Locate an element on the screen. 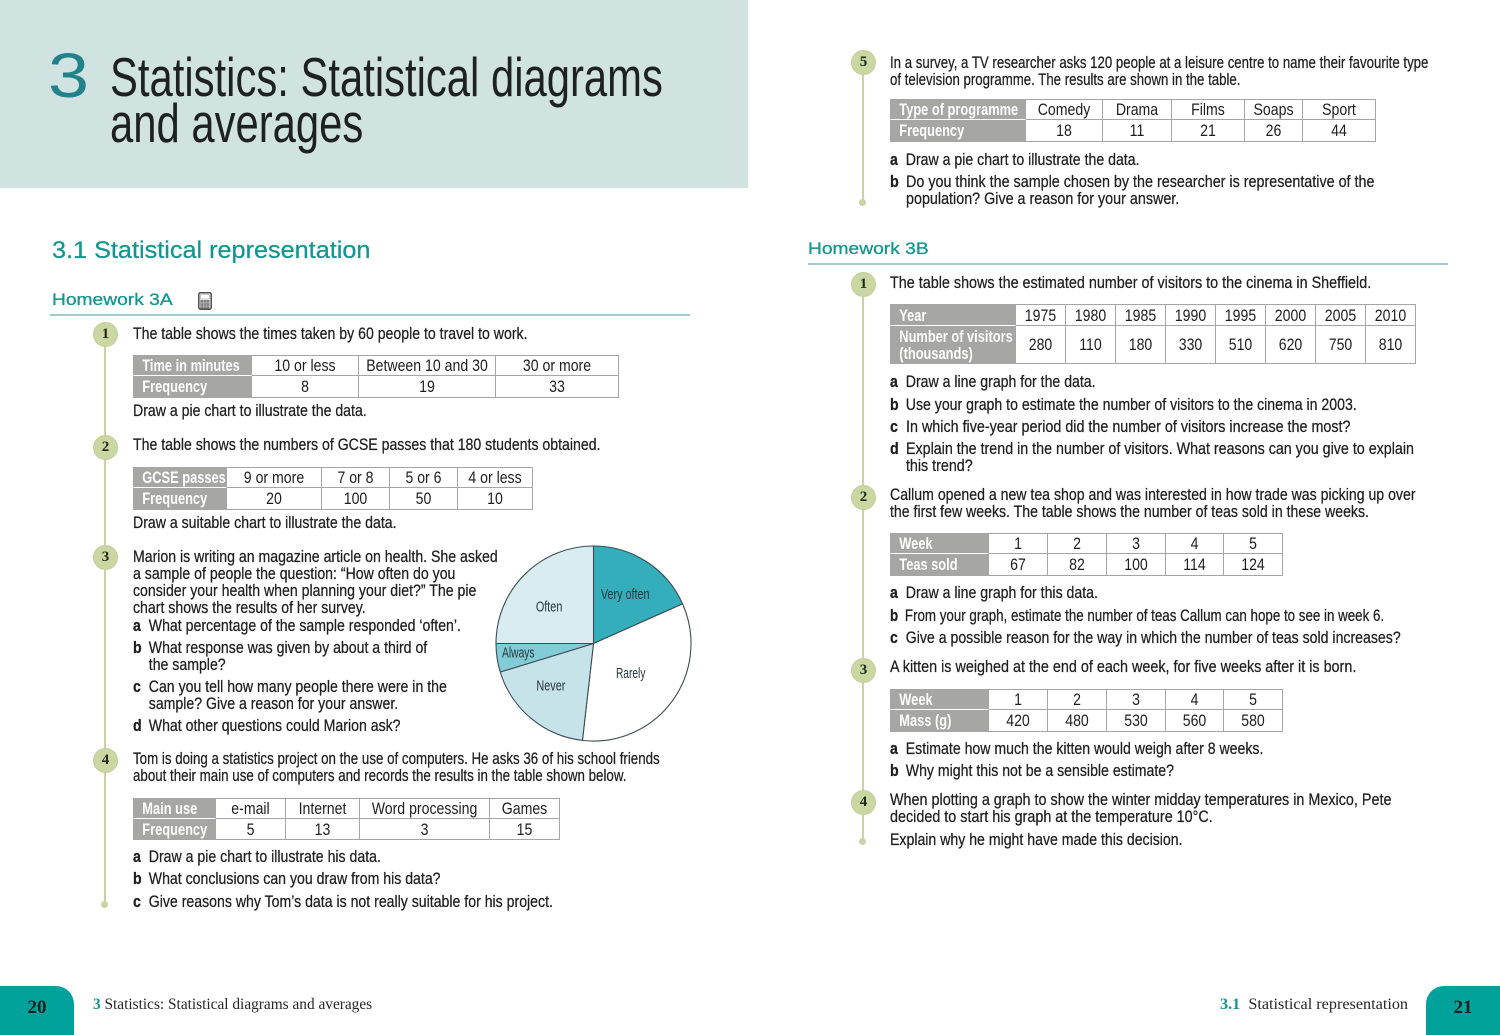 The height and width of the screenshot is (1035, 1500). svg-text: Very often is located at coordinates (625, 594).